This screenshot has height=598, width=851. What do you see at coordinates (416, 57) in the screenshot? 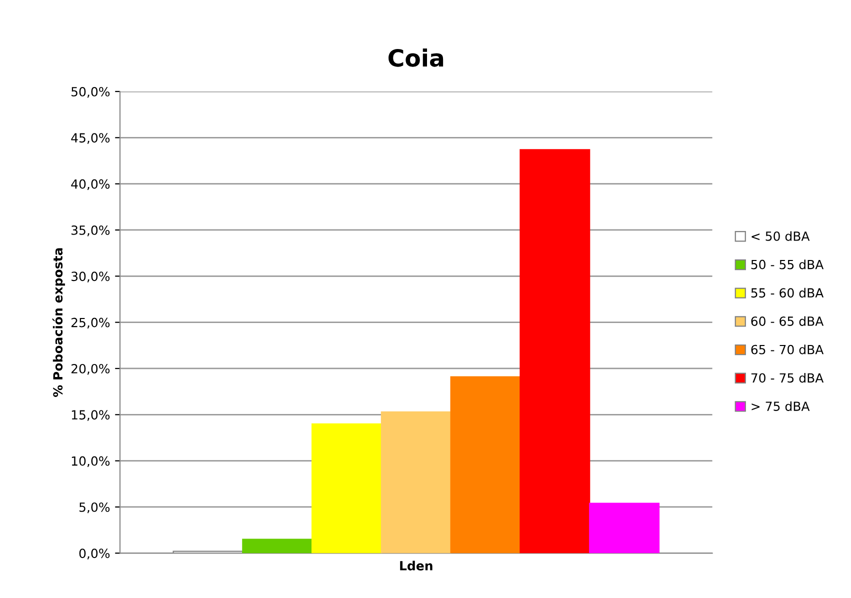
I see `chart-title: Coia` at bounding box center [416, 57].